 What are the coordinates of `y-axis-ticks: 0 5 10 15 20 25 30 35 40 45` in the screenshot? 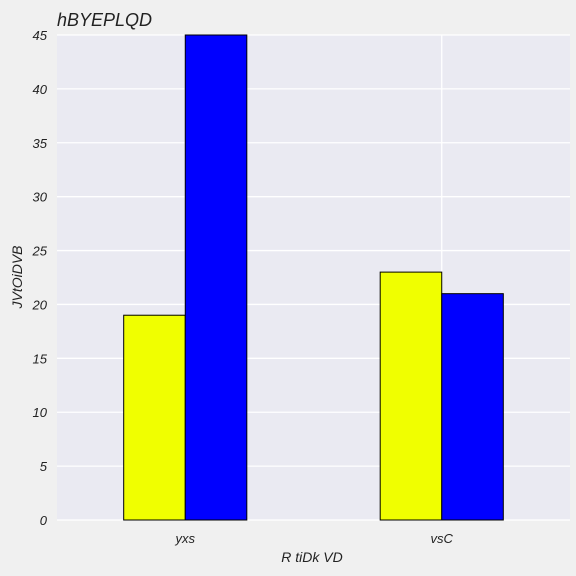 It's located at (40, 278).